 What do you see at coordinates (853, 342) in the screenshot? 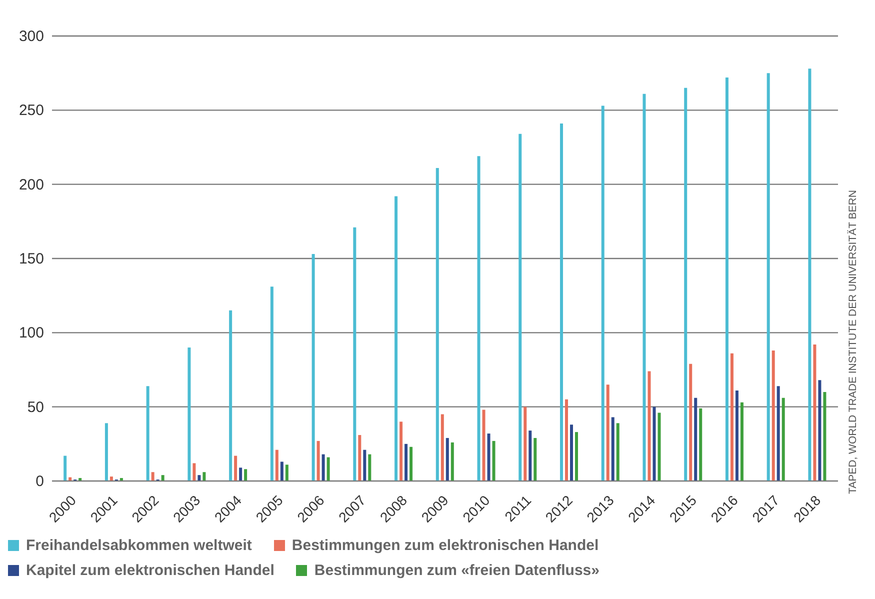
I see `text: TAPED, WORLD TRADE INSTITUTE DER UNIVERSITÄT BERN` at bounding box center [853, 342].